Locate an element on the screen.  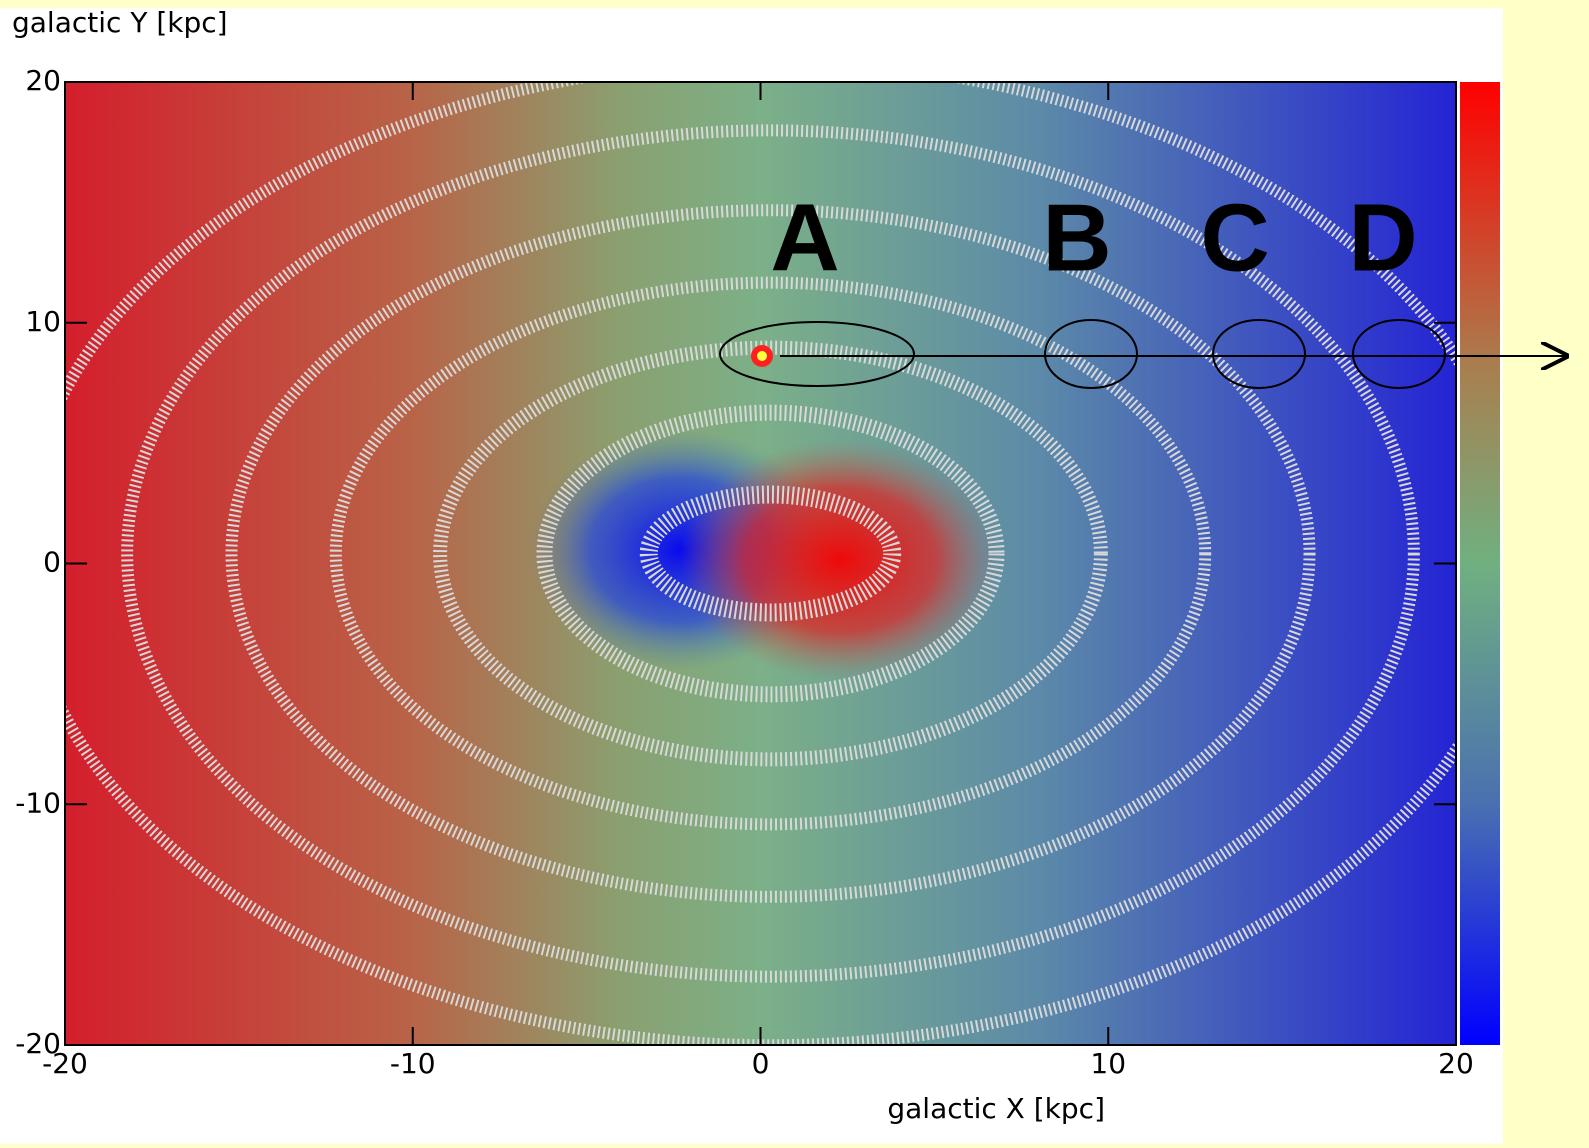
y-tick-label: -10 is located at coordinates (38, 802).